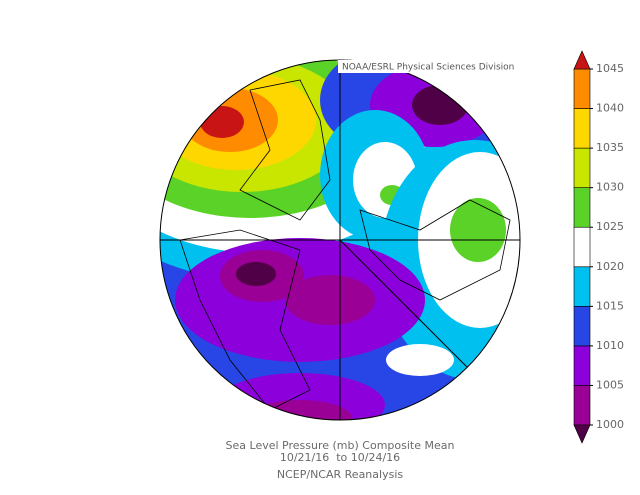 The height and width of the screenshot is (495, 640). I want to click on colorbar-arrow-low, so click(582, 434).